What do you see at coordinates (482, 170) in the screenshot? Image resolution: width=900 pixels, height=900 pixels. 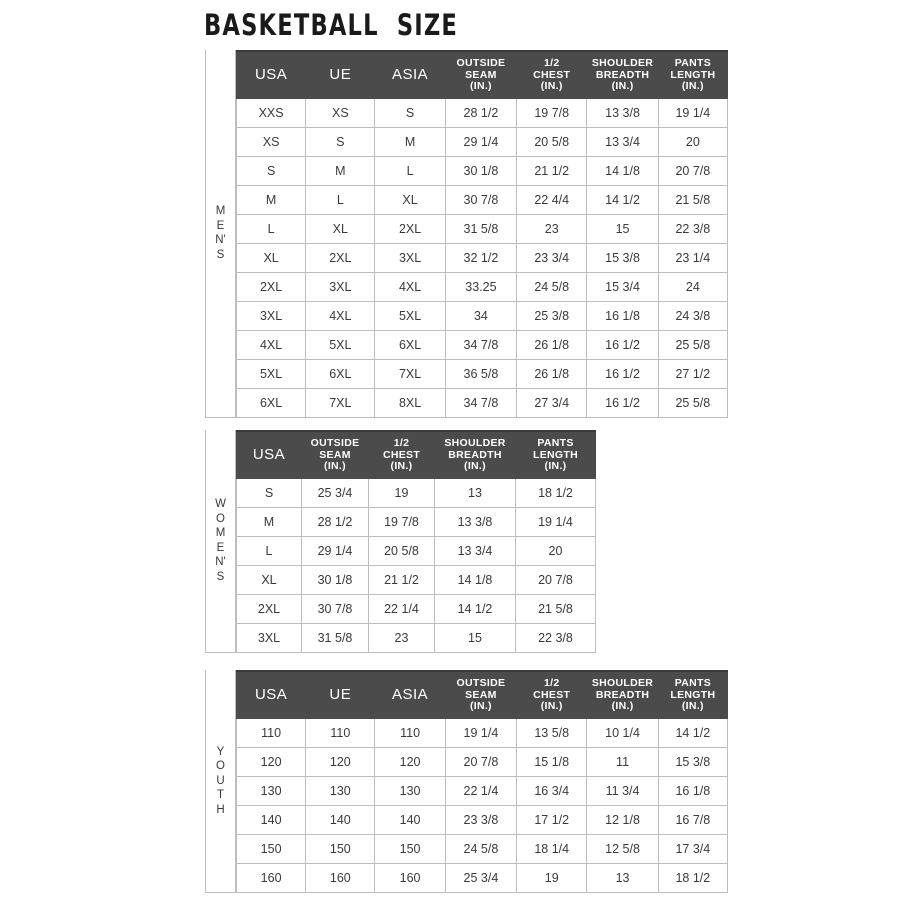 I see `table-row: S M L 30 1/8 21 1/2 14 1/8 20 7/8` at bounding box center [482, 170].